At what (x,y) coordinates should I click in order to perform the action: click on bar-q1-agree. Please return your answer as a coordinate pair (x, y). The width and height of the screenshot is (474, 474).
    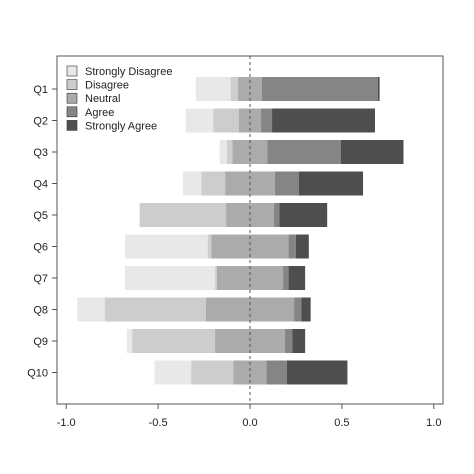
    Looking at the image, I should click on (319, 89).